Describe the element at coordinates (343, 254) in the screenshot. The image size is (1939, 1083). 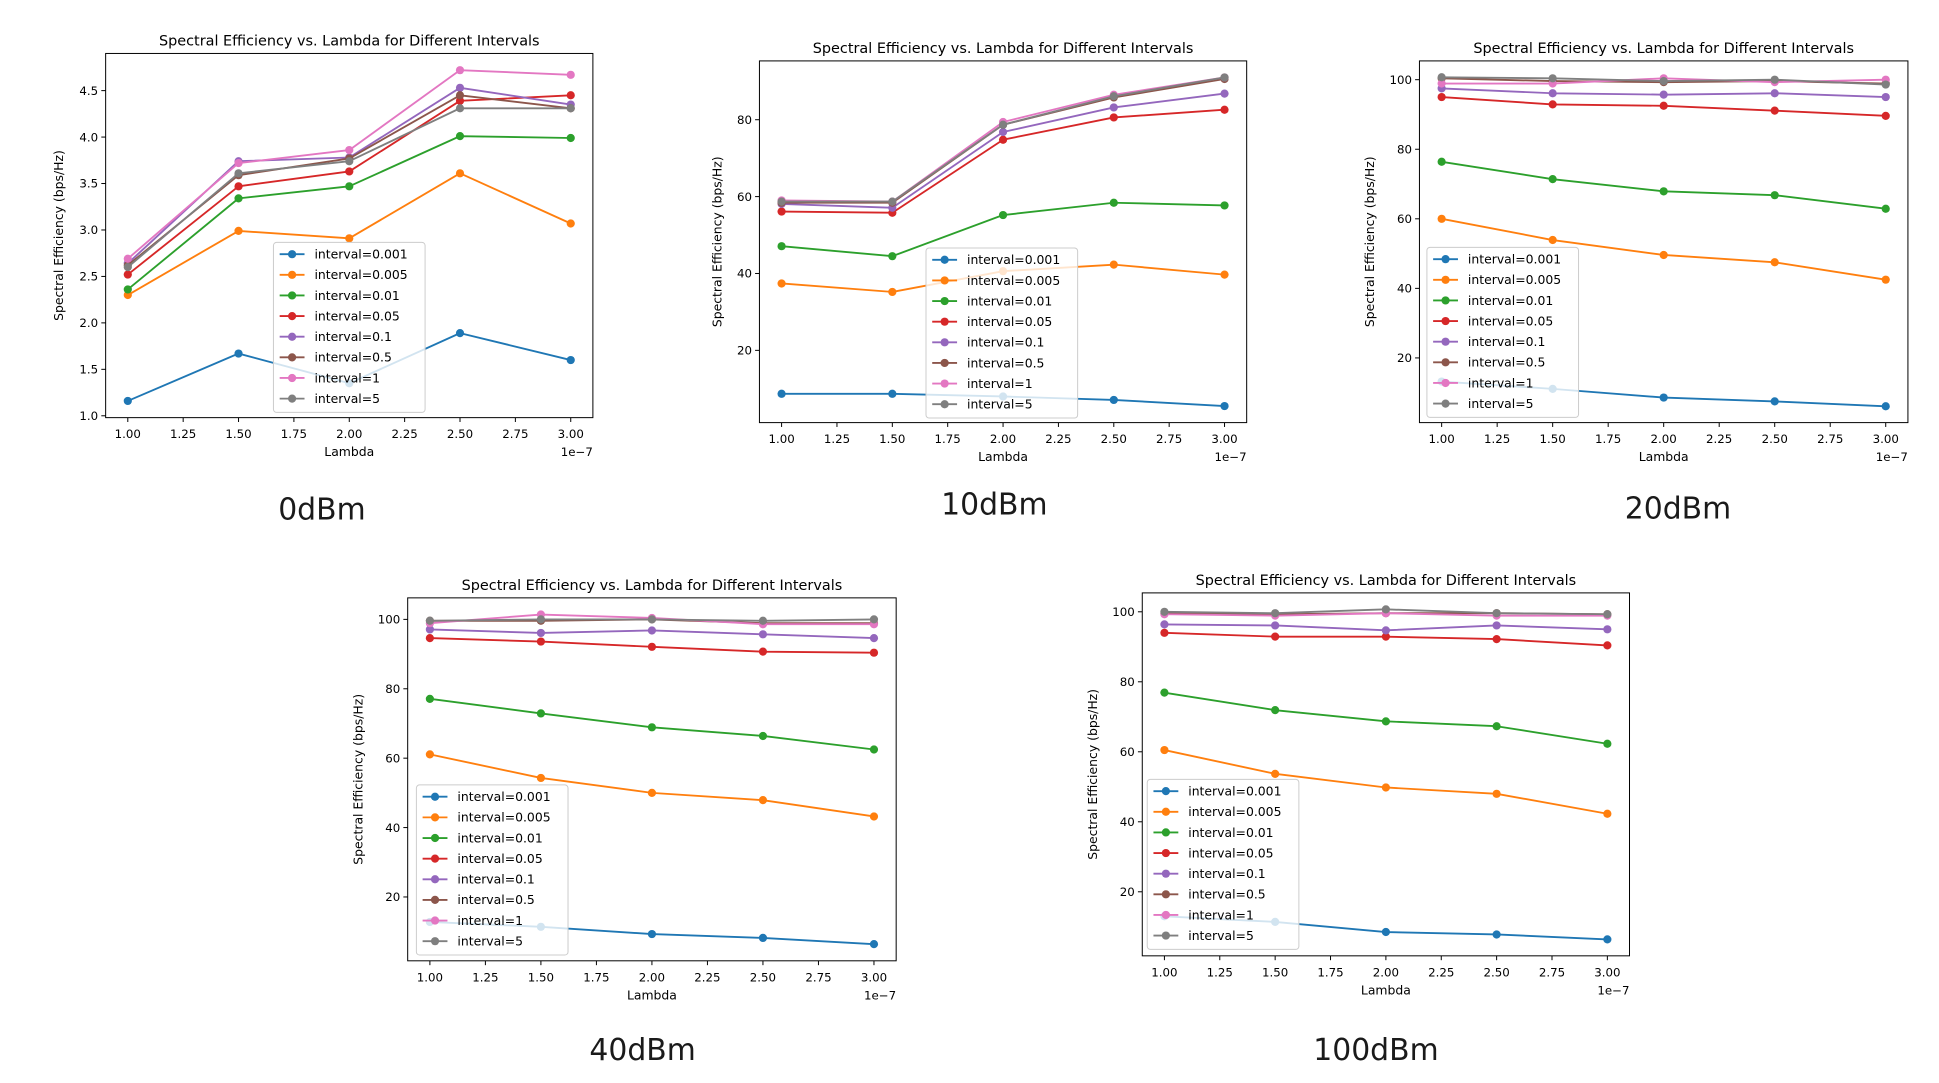
I see `legend-entry: interval=0.001` at that location.